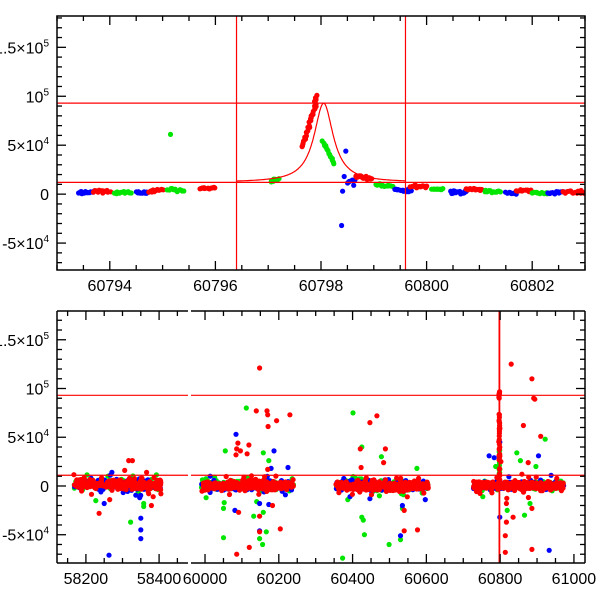  What do you see at coordinates (46, 433) in the screenshot?
I see `y-tick-label-exponent: 4` at bounding box center [46, 433].